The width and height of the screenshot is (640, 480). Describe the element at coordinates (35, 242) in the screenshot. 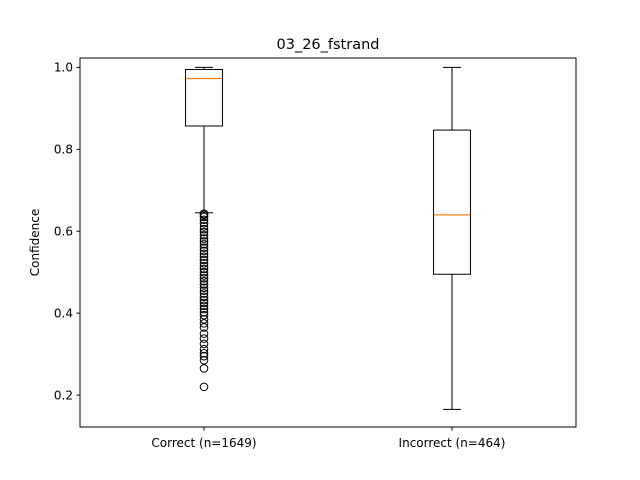

I see `y-axis-label: Confidence` at that location.